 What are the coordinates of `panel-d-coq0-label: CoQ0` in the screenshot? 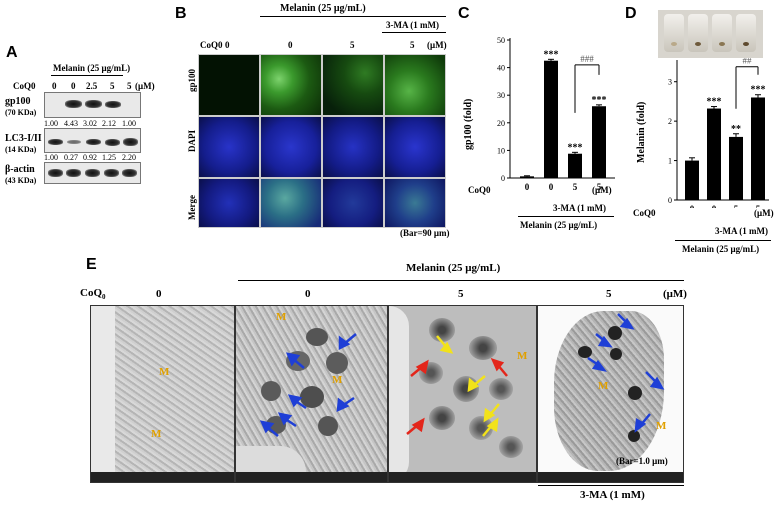 It's located at (644, 213).